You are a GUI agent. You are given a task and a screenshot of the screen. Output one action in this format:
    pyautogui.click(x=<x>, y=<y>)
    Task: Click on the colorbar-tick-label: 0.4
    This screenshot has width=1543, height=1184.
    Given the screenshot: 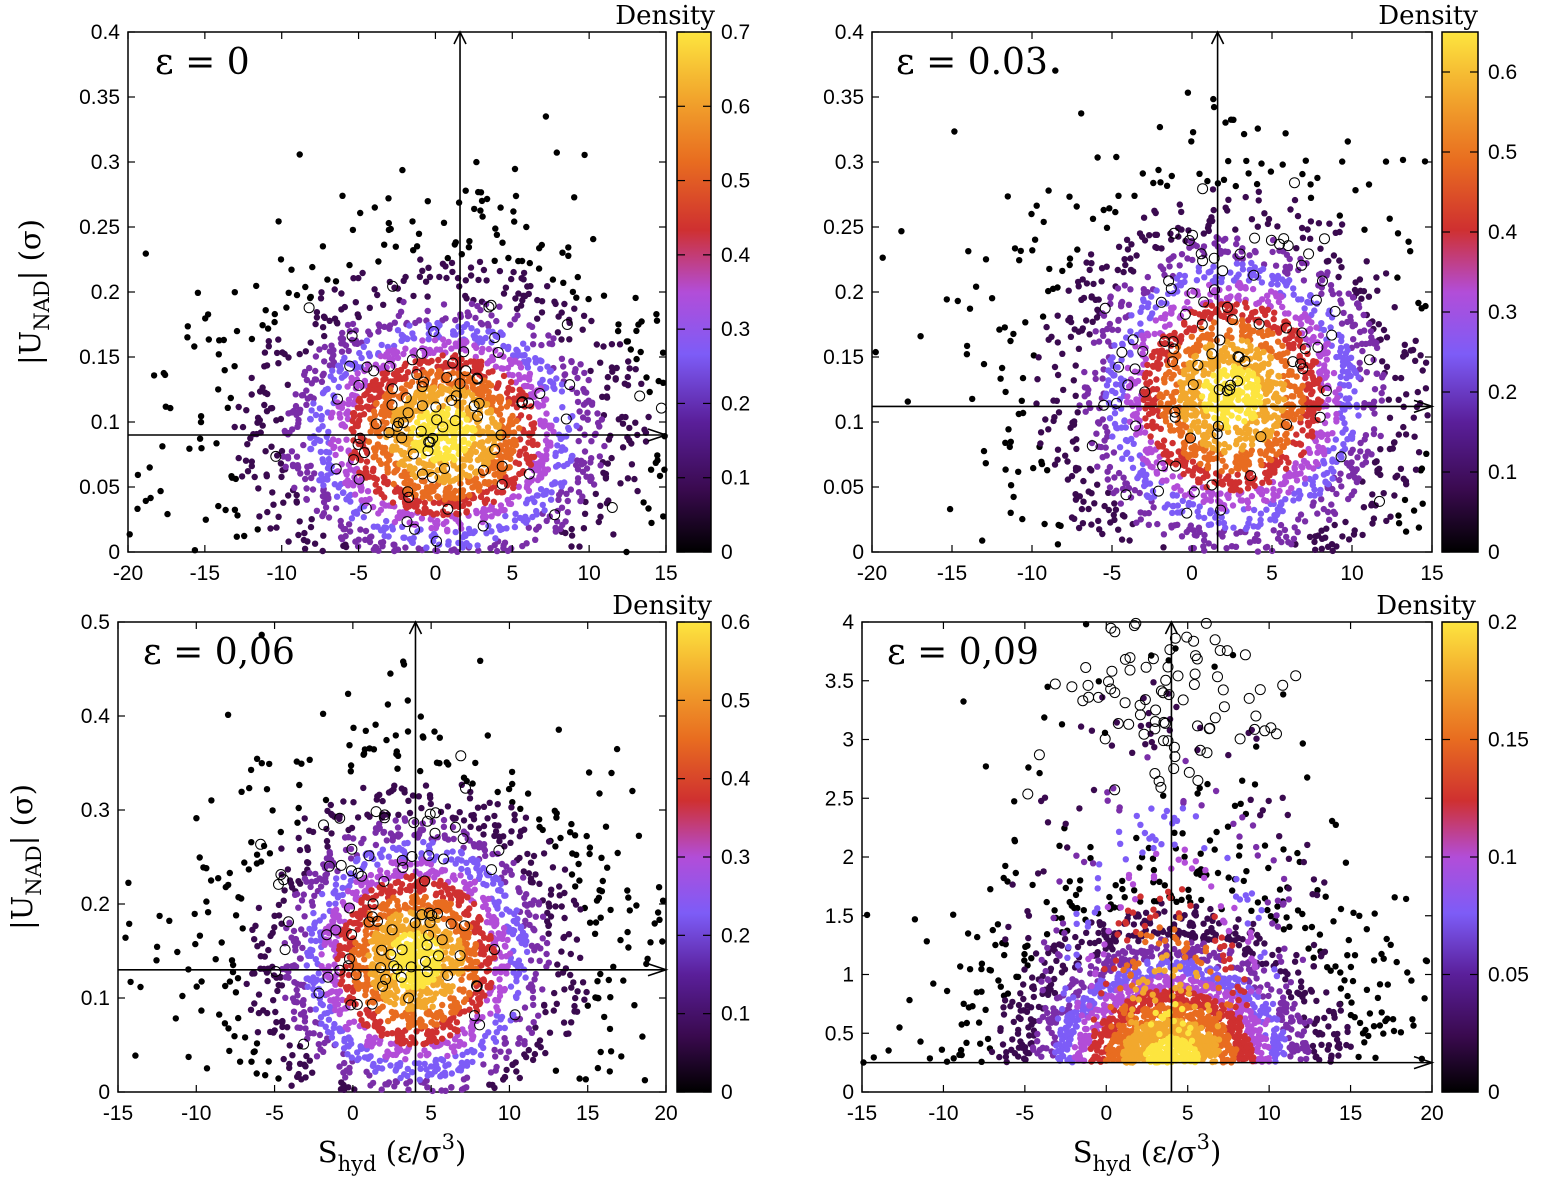 What is the action you would take?
    pyautogui.click(x=736, y=255)
    